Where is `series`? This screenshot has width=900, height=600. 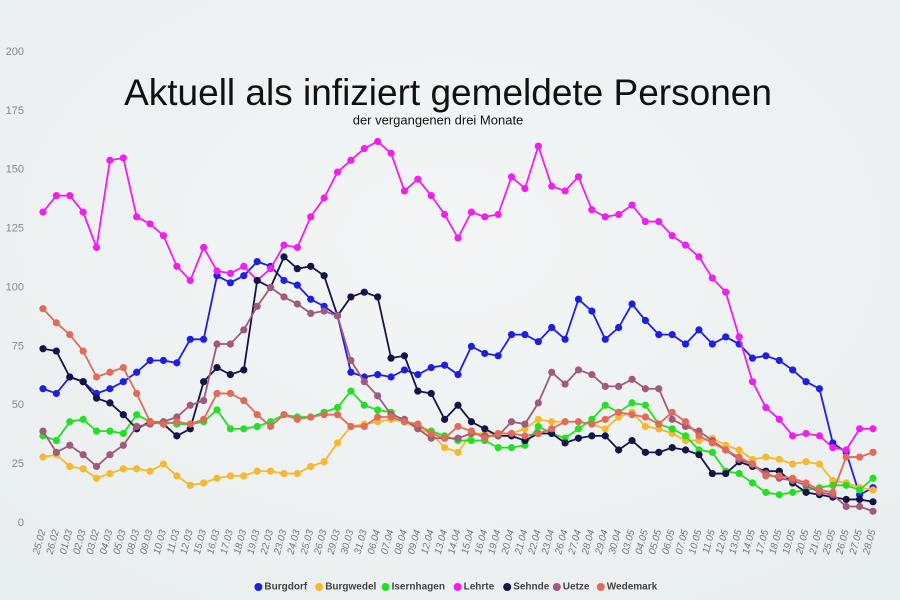
series is located at coordinates (458, 451).